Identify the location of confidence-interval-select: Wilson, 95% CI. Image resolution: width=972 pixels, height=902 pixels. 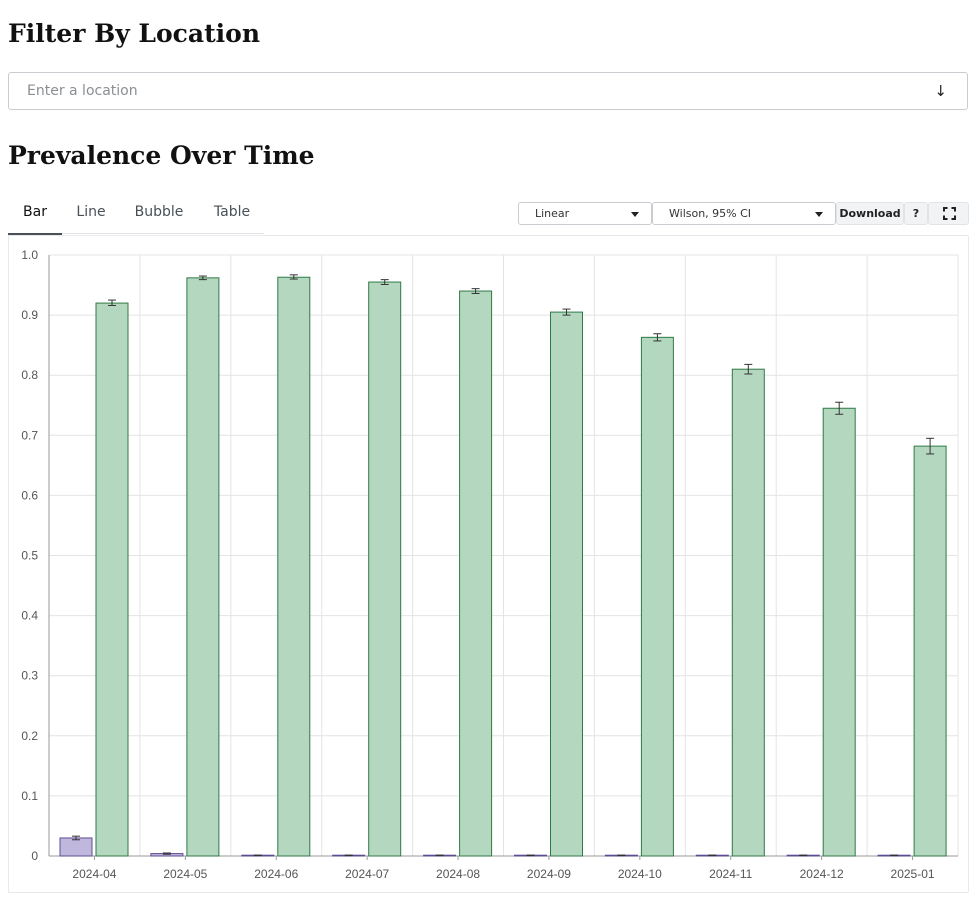
(744, 213).